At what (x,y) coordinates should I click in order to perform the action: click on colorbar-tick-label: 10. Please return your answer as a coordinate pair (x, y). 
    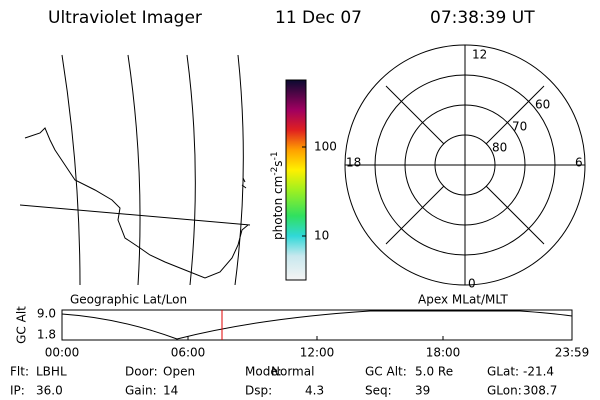
    Looking at the image, I should click on (321, 236).